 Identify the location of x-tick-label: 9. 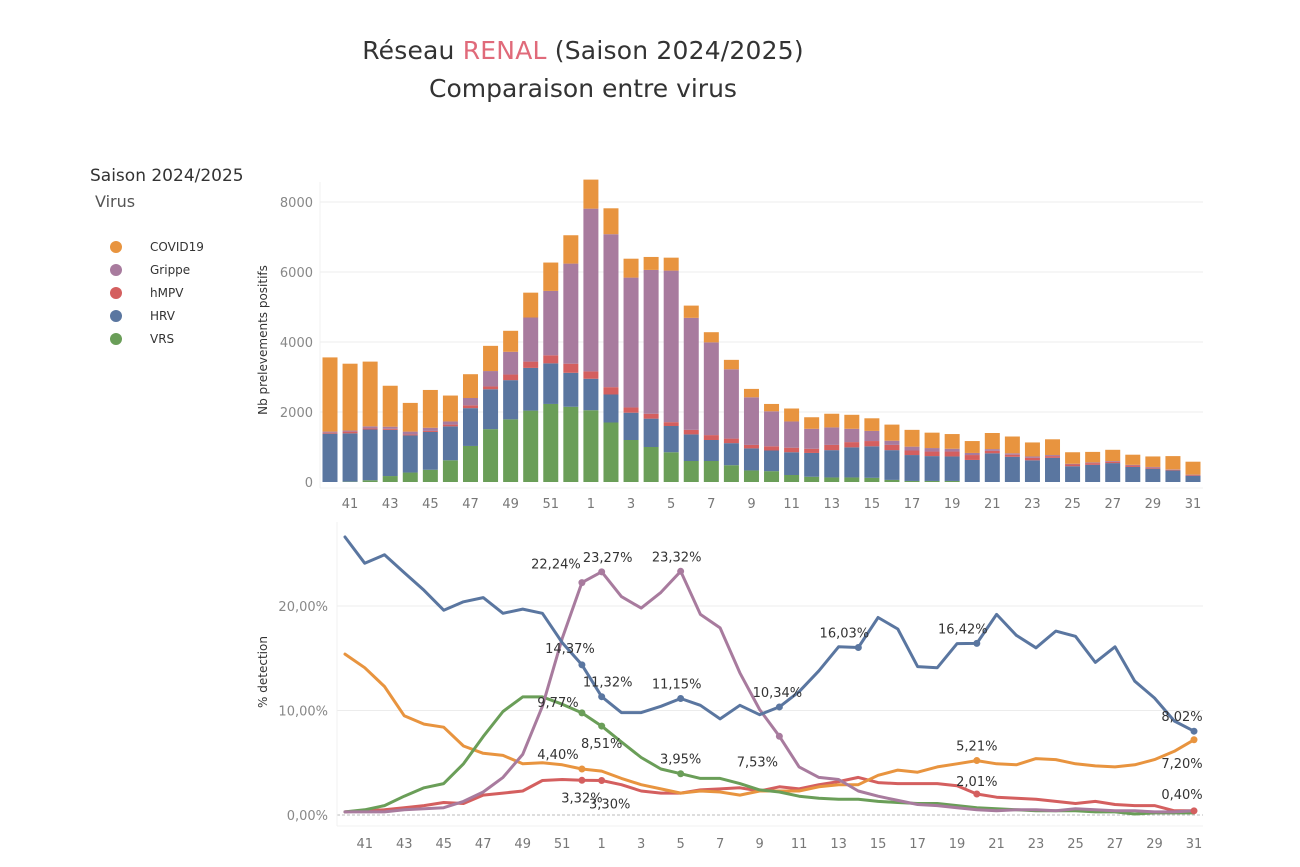
(759, 844).